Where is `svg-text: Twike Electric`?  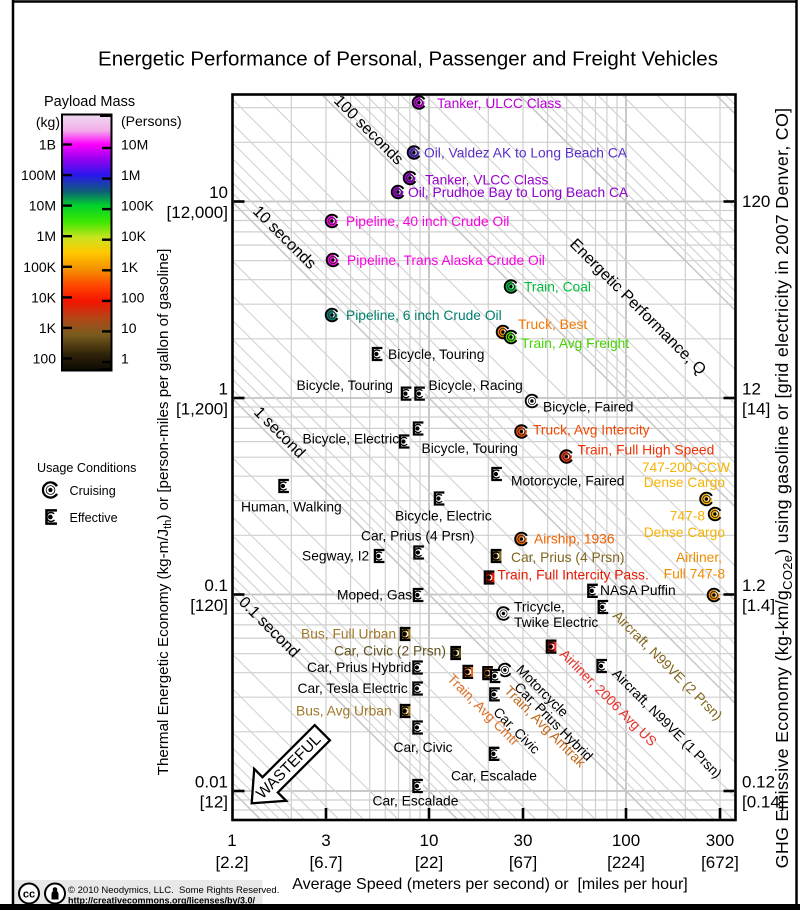 svg-text: Twike Electric is located at coordinates (556, 622).